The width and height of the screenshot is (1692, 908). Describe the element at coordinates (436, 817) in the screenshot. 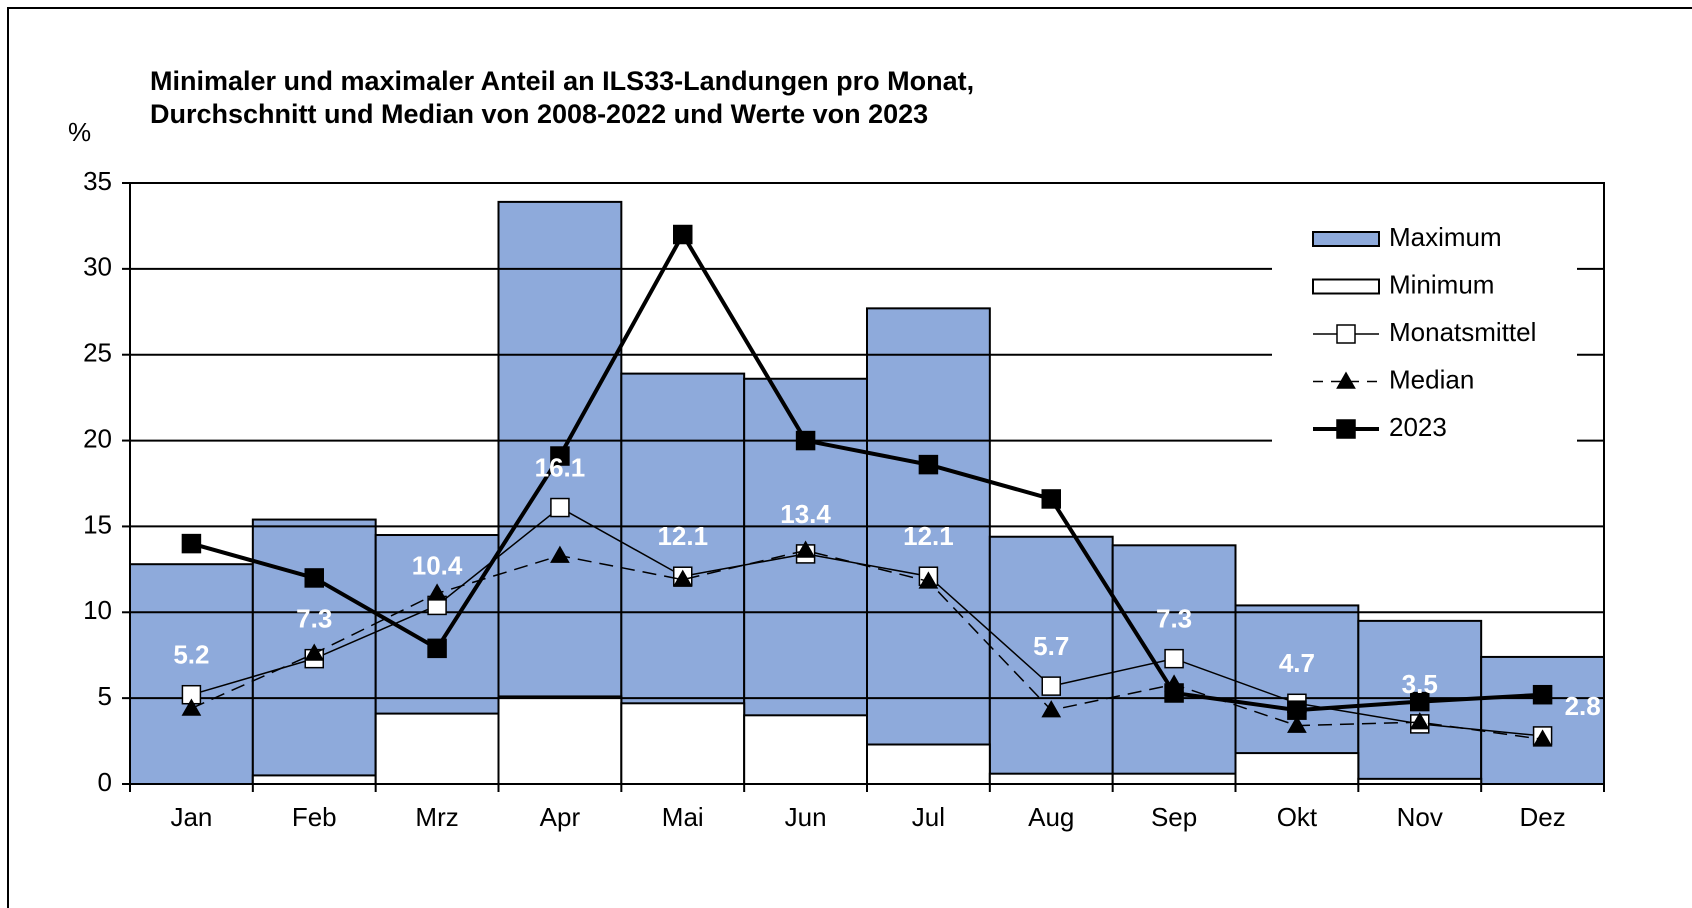

I see `x-tick-label: Mrz` at that location.